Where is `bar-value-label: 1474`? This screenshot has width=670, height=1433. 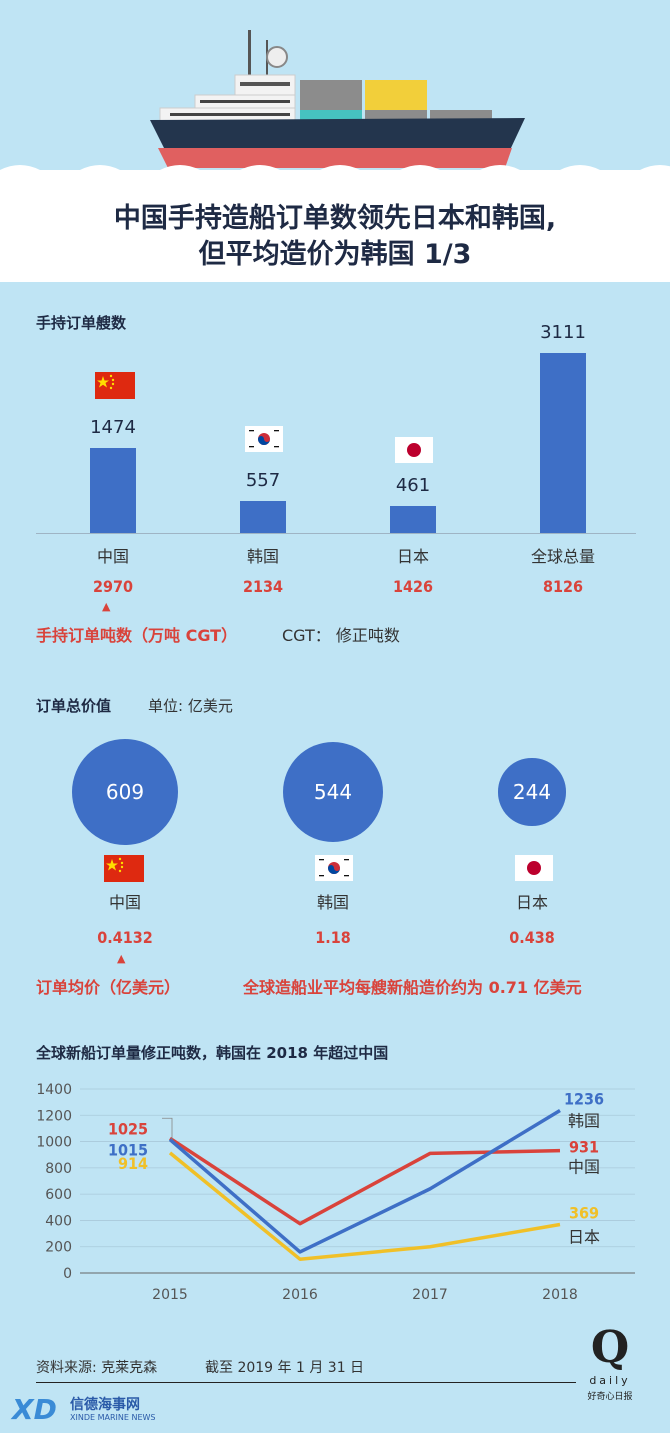
bar-value-label: 1474 is located at coordinates (113, 427).